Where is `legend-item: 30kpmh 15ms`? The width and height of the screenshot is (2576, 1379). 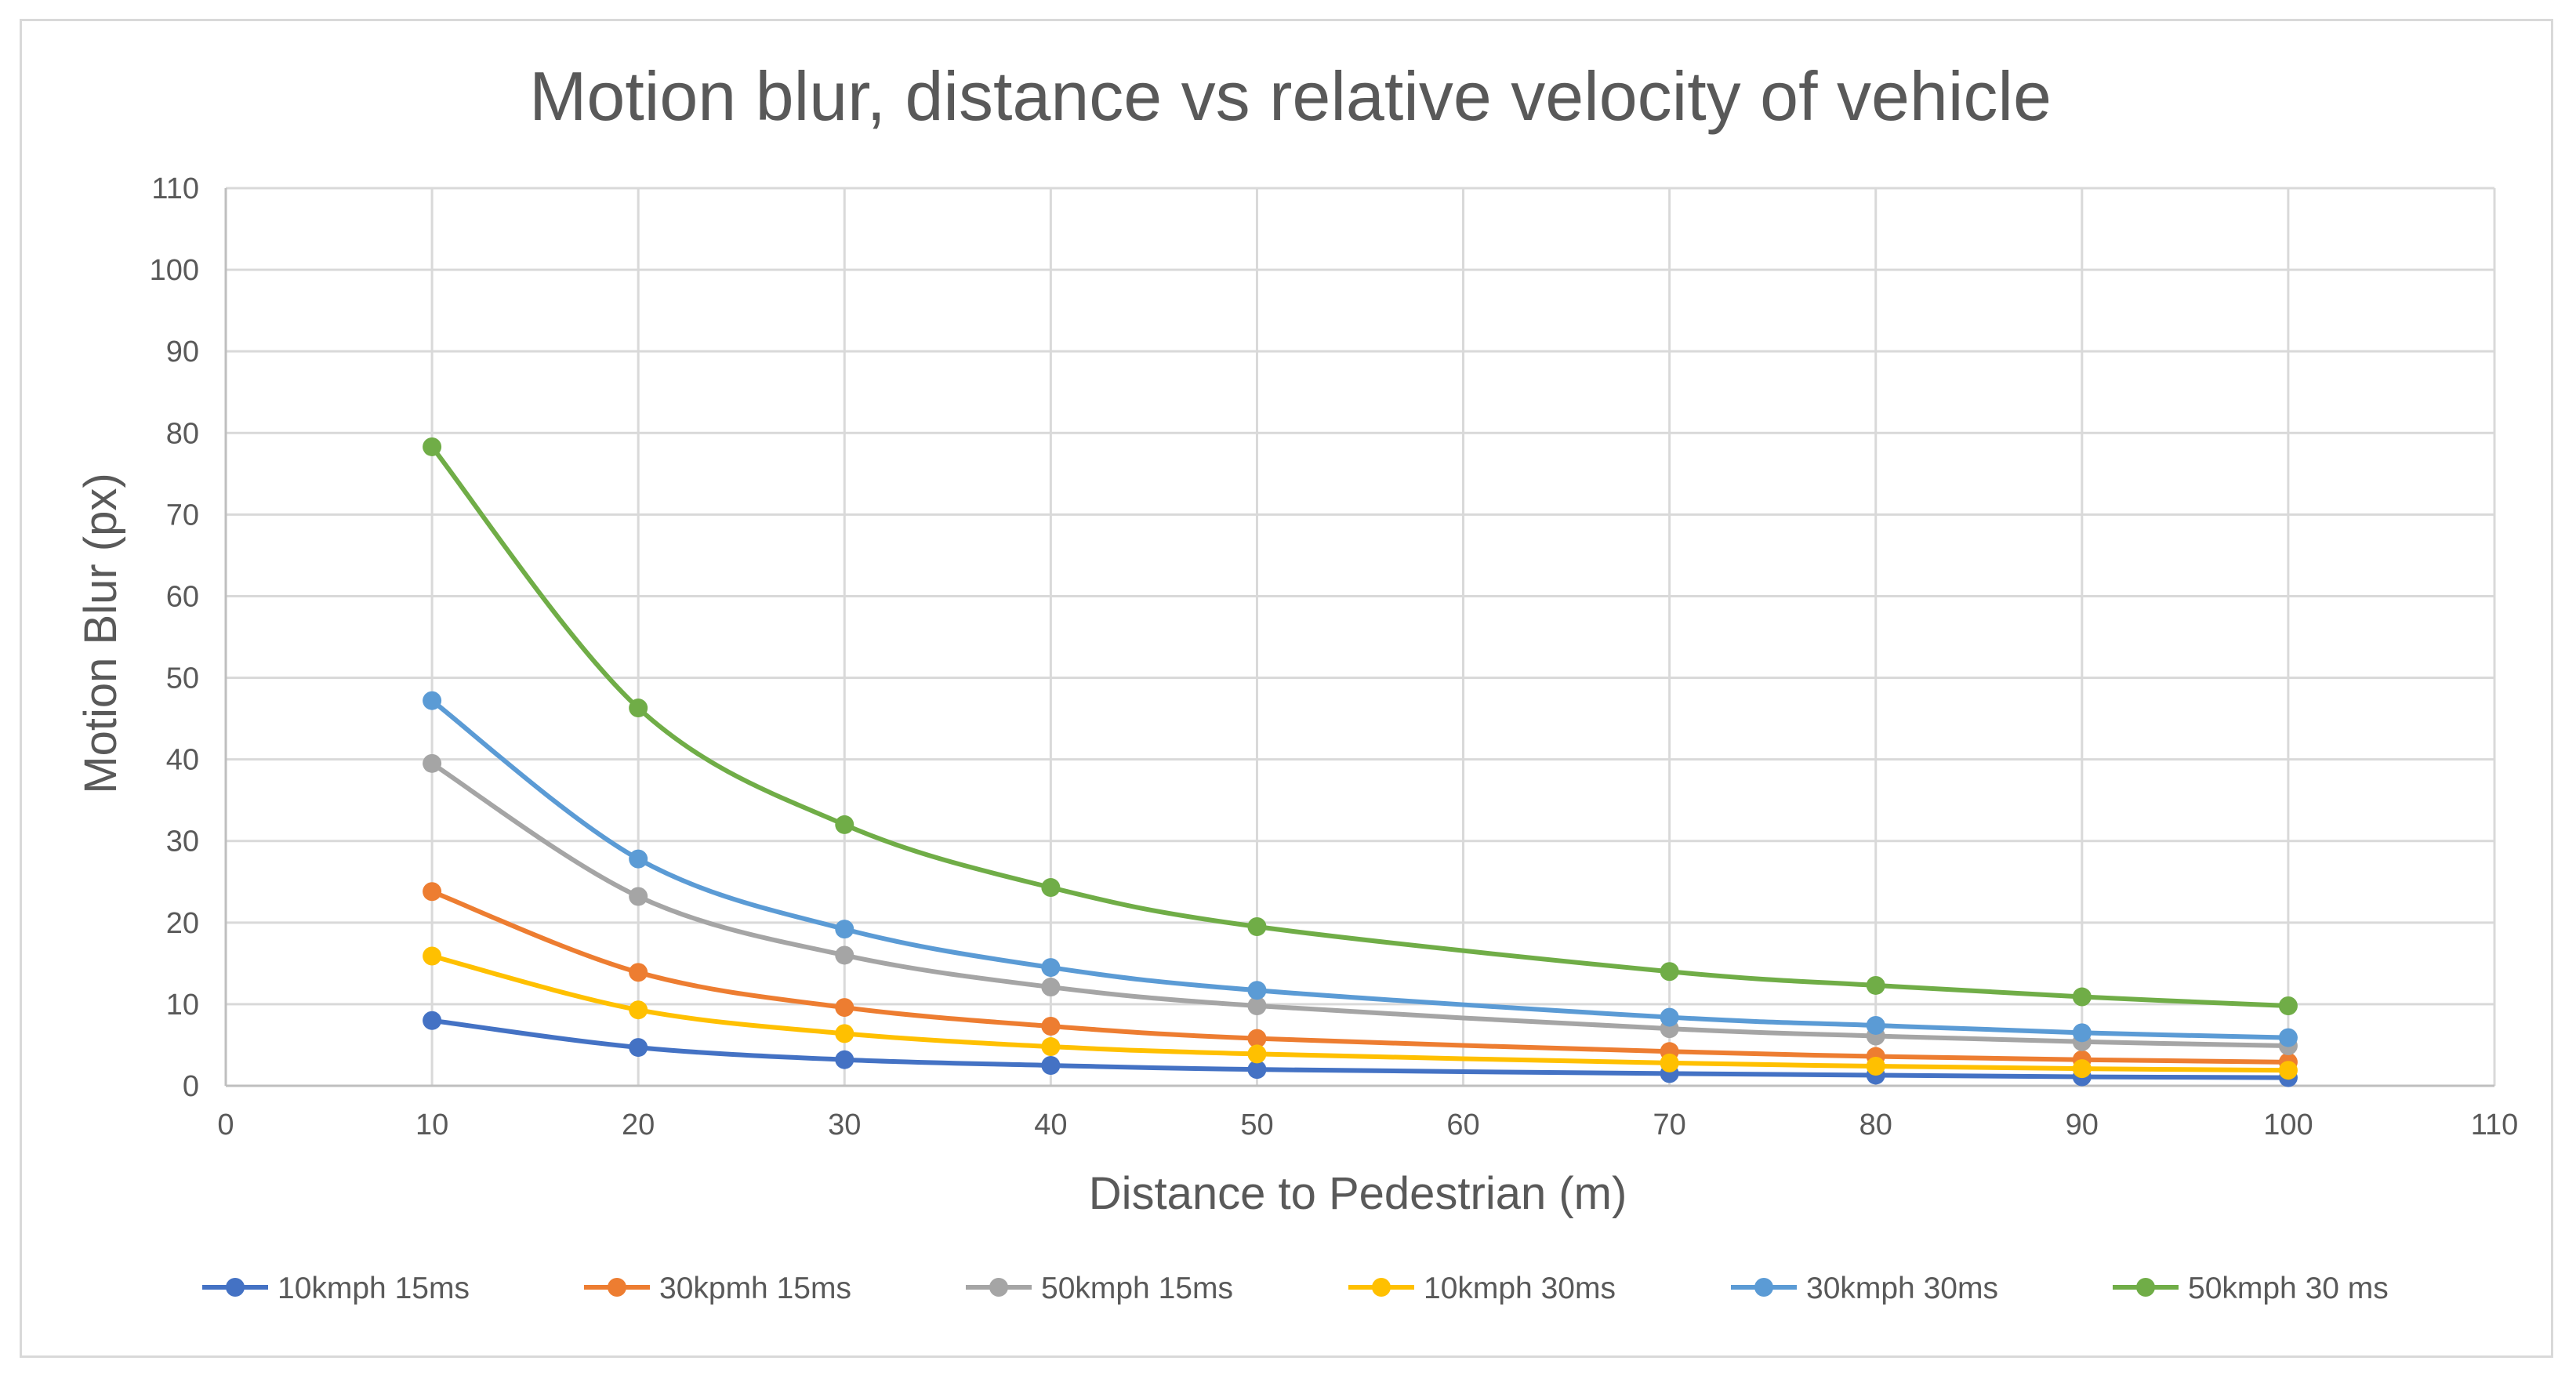 legend-item: 30kpmh 15ms is located at coordinates (718, 1289).